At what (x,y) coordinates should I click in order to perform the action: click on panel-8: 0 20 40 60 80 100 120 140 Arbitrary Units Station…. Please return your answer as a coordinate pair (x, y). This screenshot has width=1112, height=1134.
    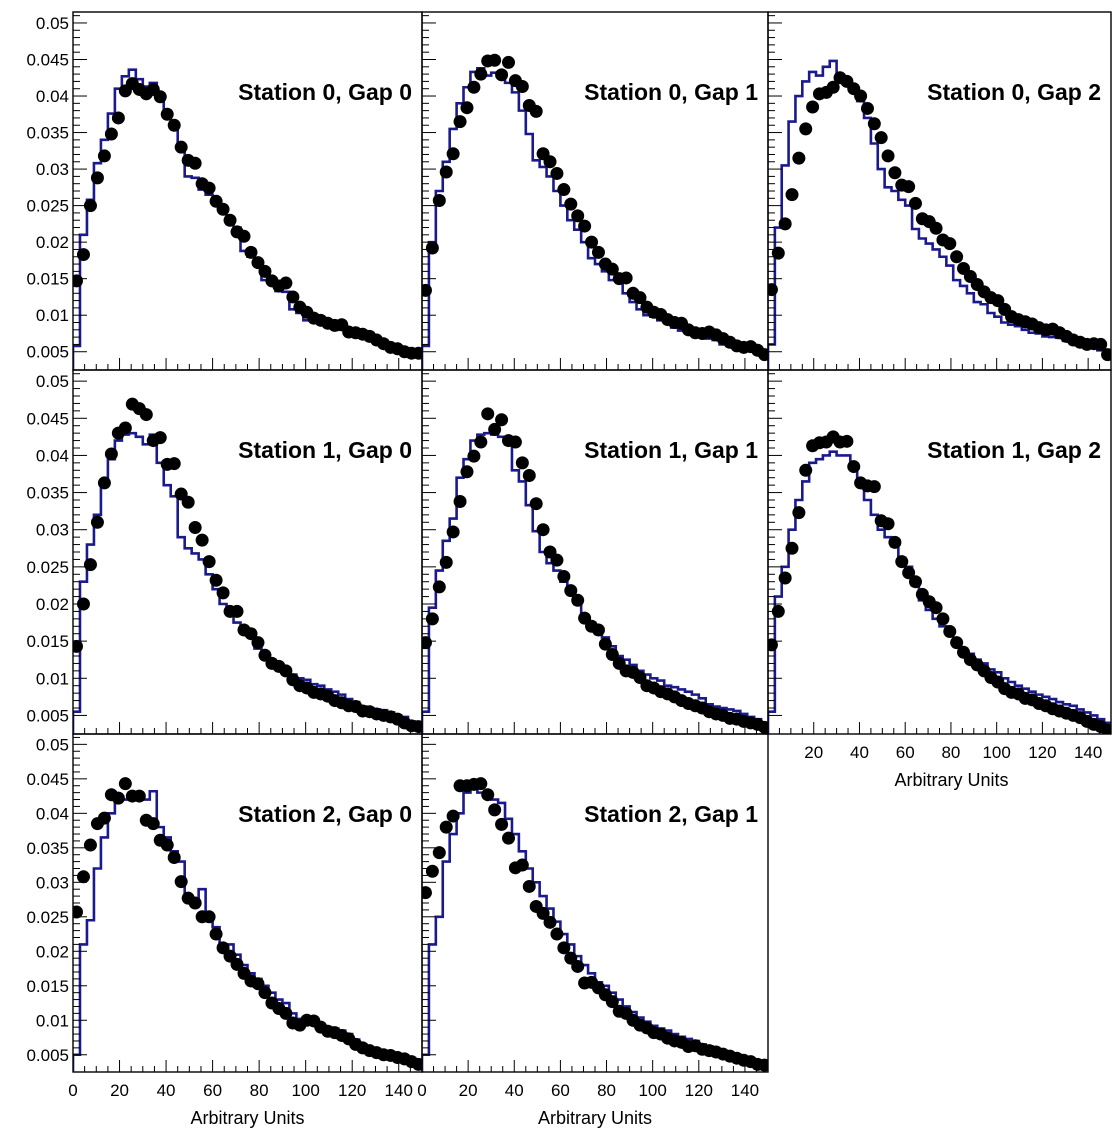
    Looking at the image, I should click on (593, 930).